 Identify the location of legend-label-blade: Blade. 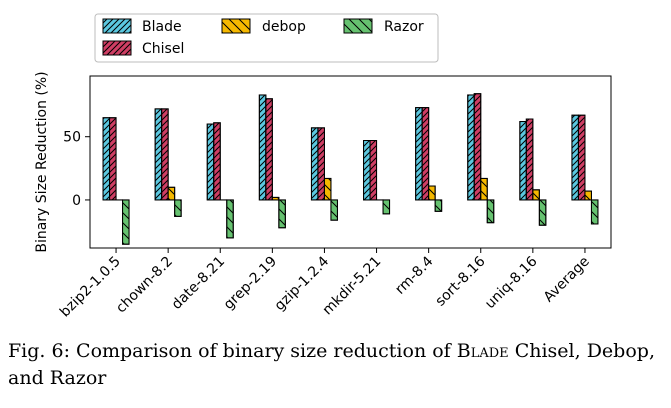
(162, 27).